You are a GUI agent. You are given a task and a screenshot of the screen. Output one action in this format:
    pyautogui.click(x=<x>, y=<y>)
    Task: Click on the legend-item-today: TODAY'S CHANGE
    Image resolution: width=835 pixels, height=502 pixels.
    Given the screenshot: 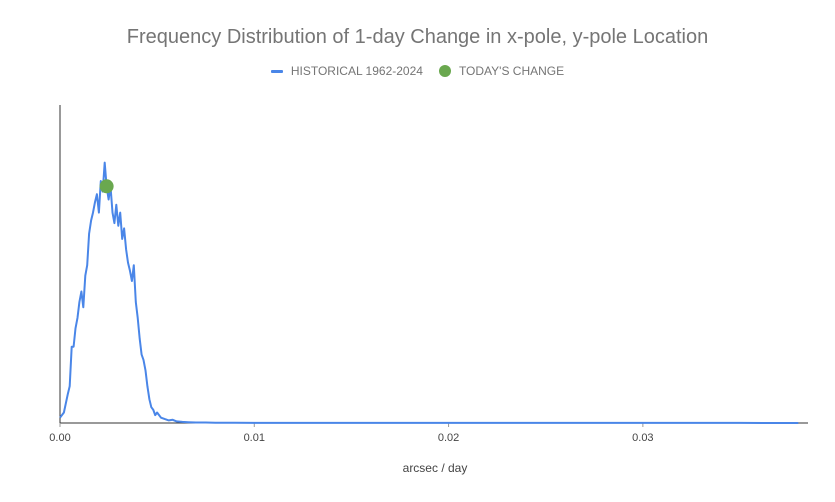 What is the action you would take?
    pyautogui.click(x=501, y=71)
    